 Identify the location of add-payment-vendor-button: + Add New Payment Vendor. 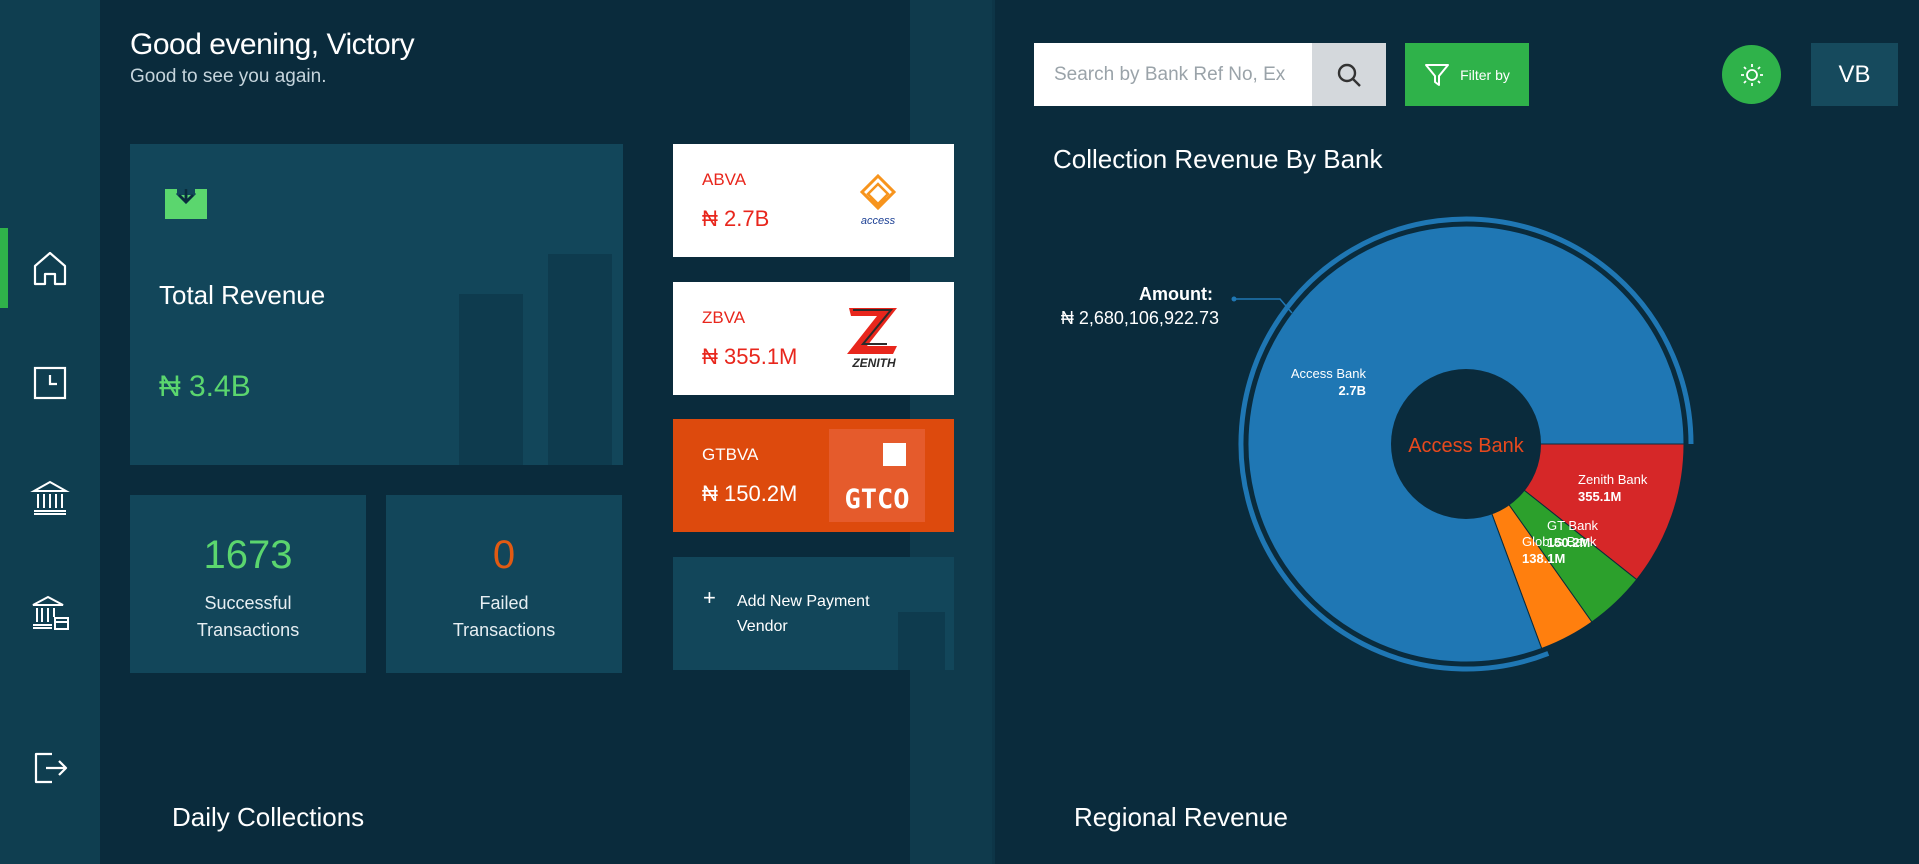
(813, 613).